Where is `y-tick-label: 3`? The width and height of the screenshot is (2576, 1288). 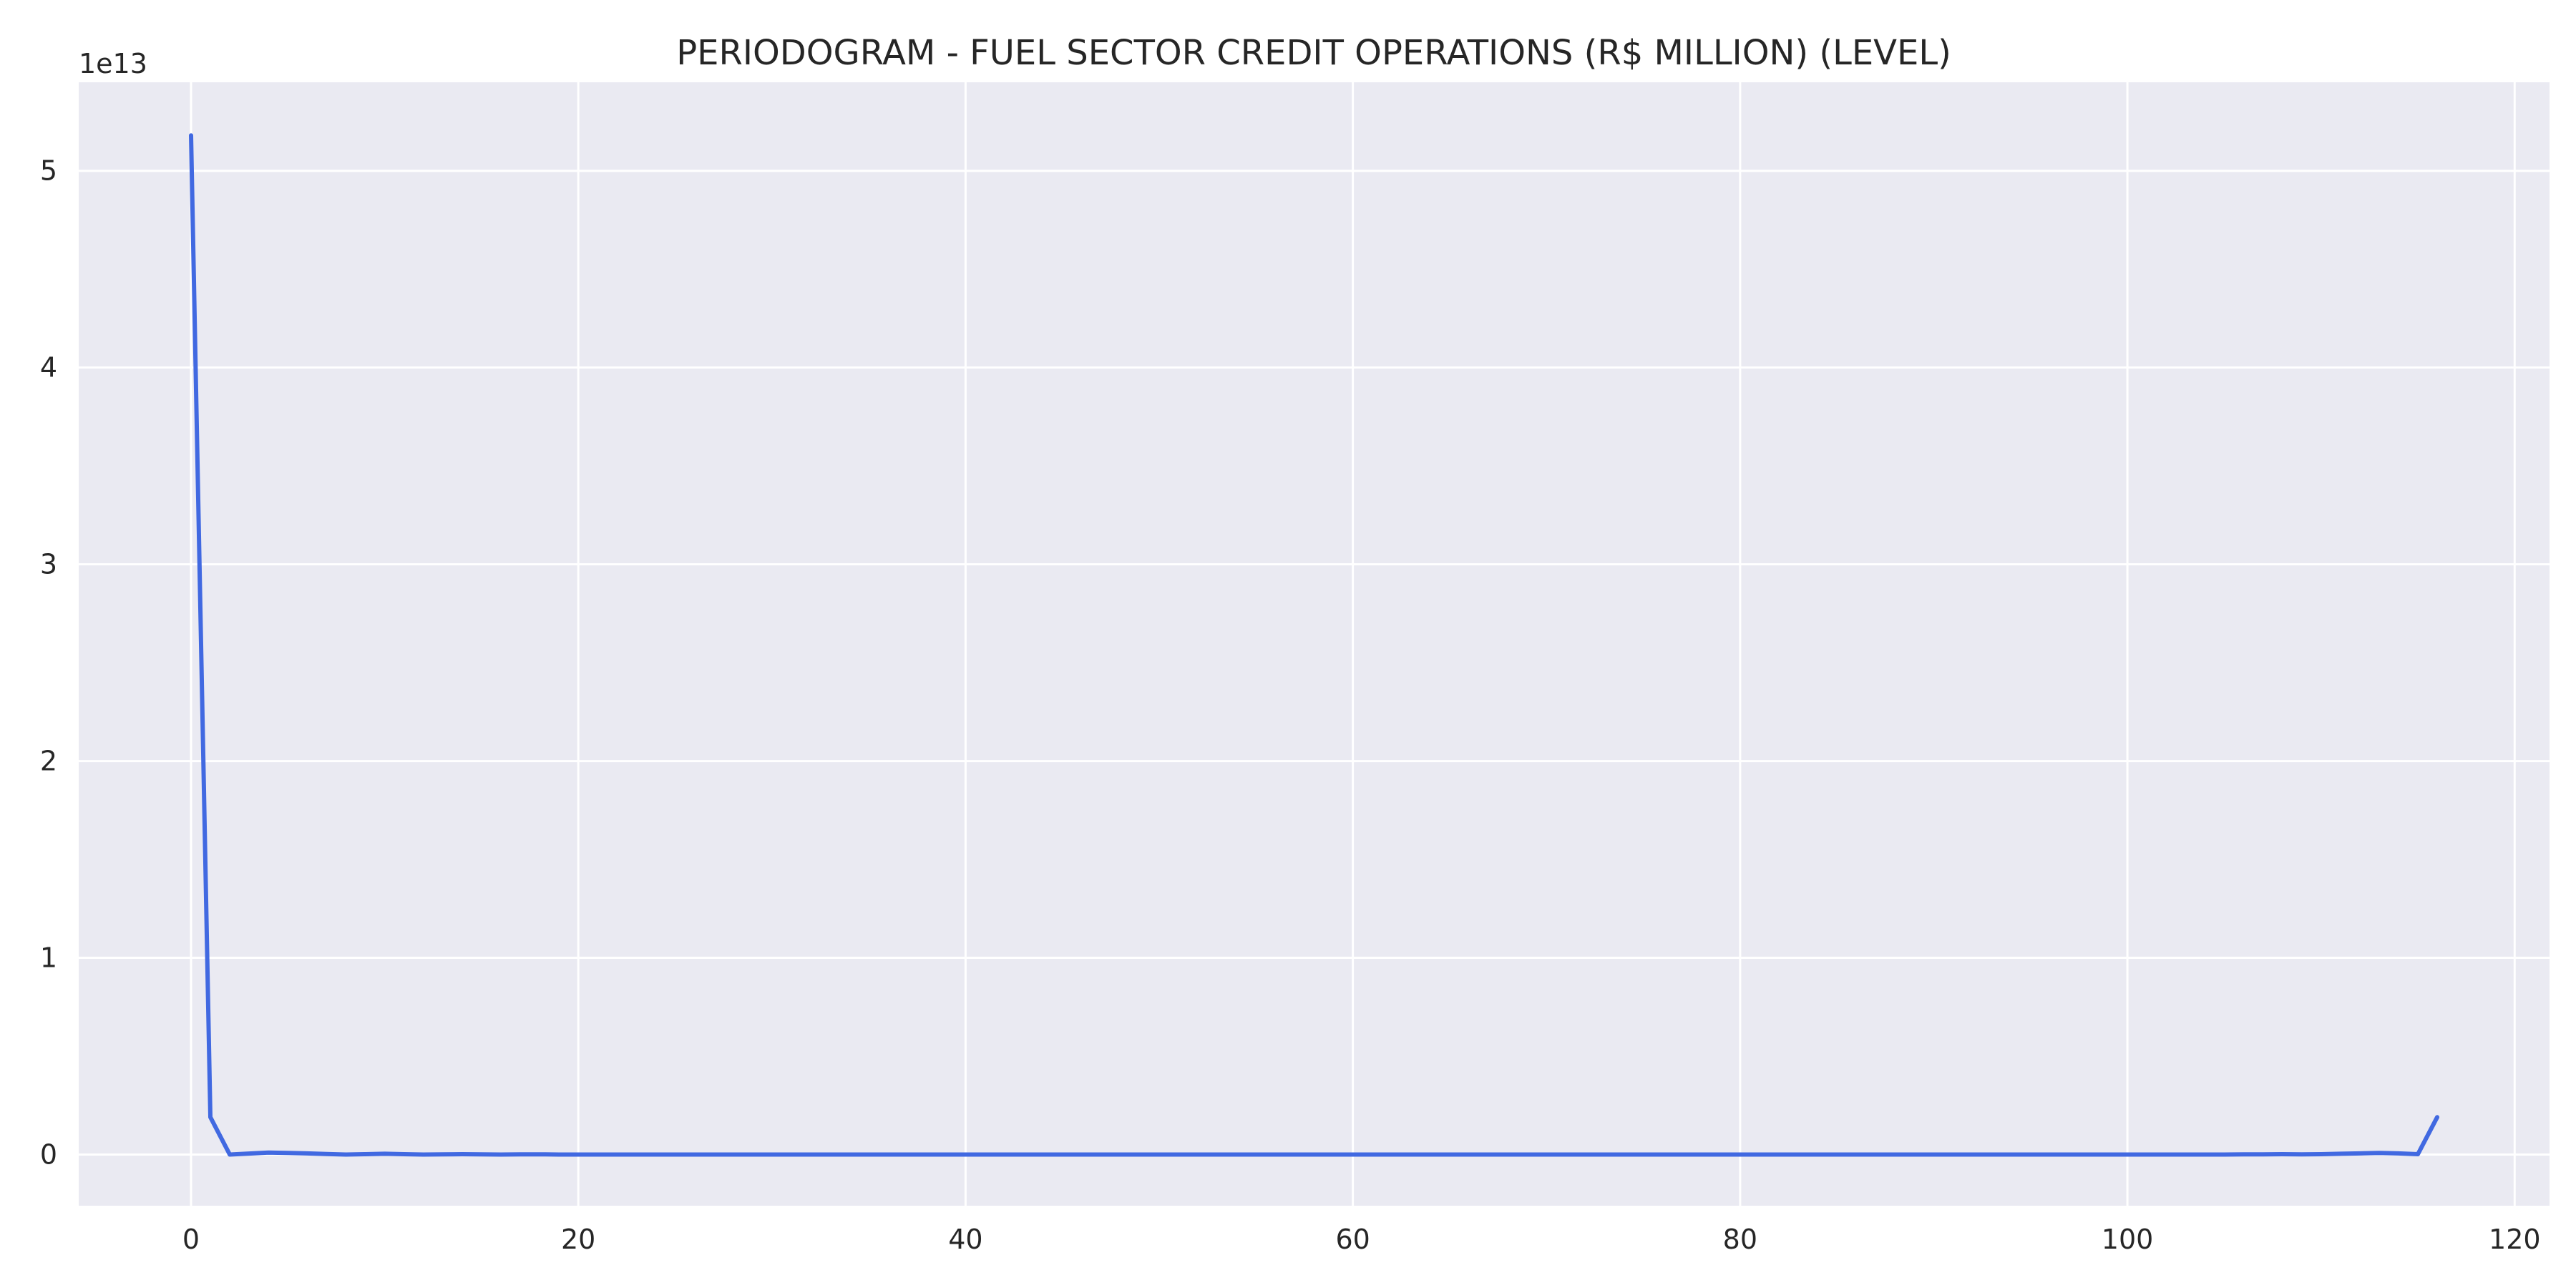 y-tick-label: 3 is located at coordinates (48, 564).